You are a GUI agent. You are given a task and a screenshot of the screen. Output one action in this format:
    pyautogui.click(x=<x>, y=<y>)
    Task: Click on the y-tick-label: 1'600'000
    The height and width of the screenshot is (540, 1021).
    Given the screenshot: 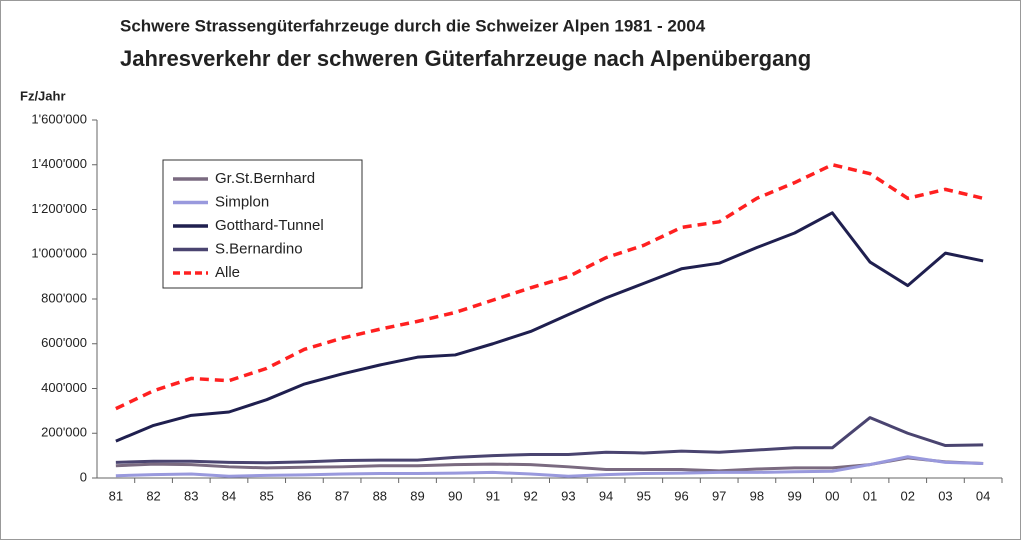 What is the action you would take?
    pyautogui.click(x=59, y=118)
    